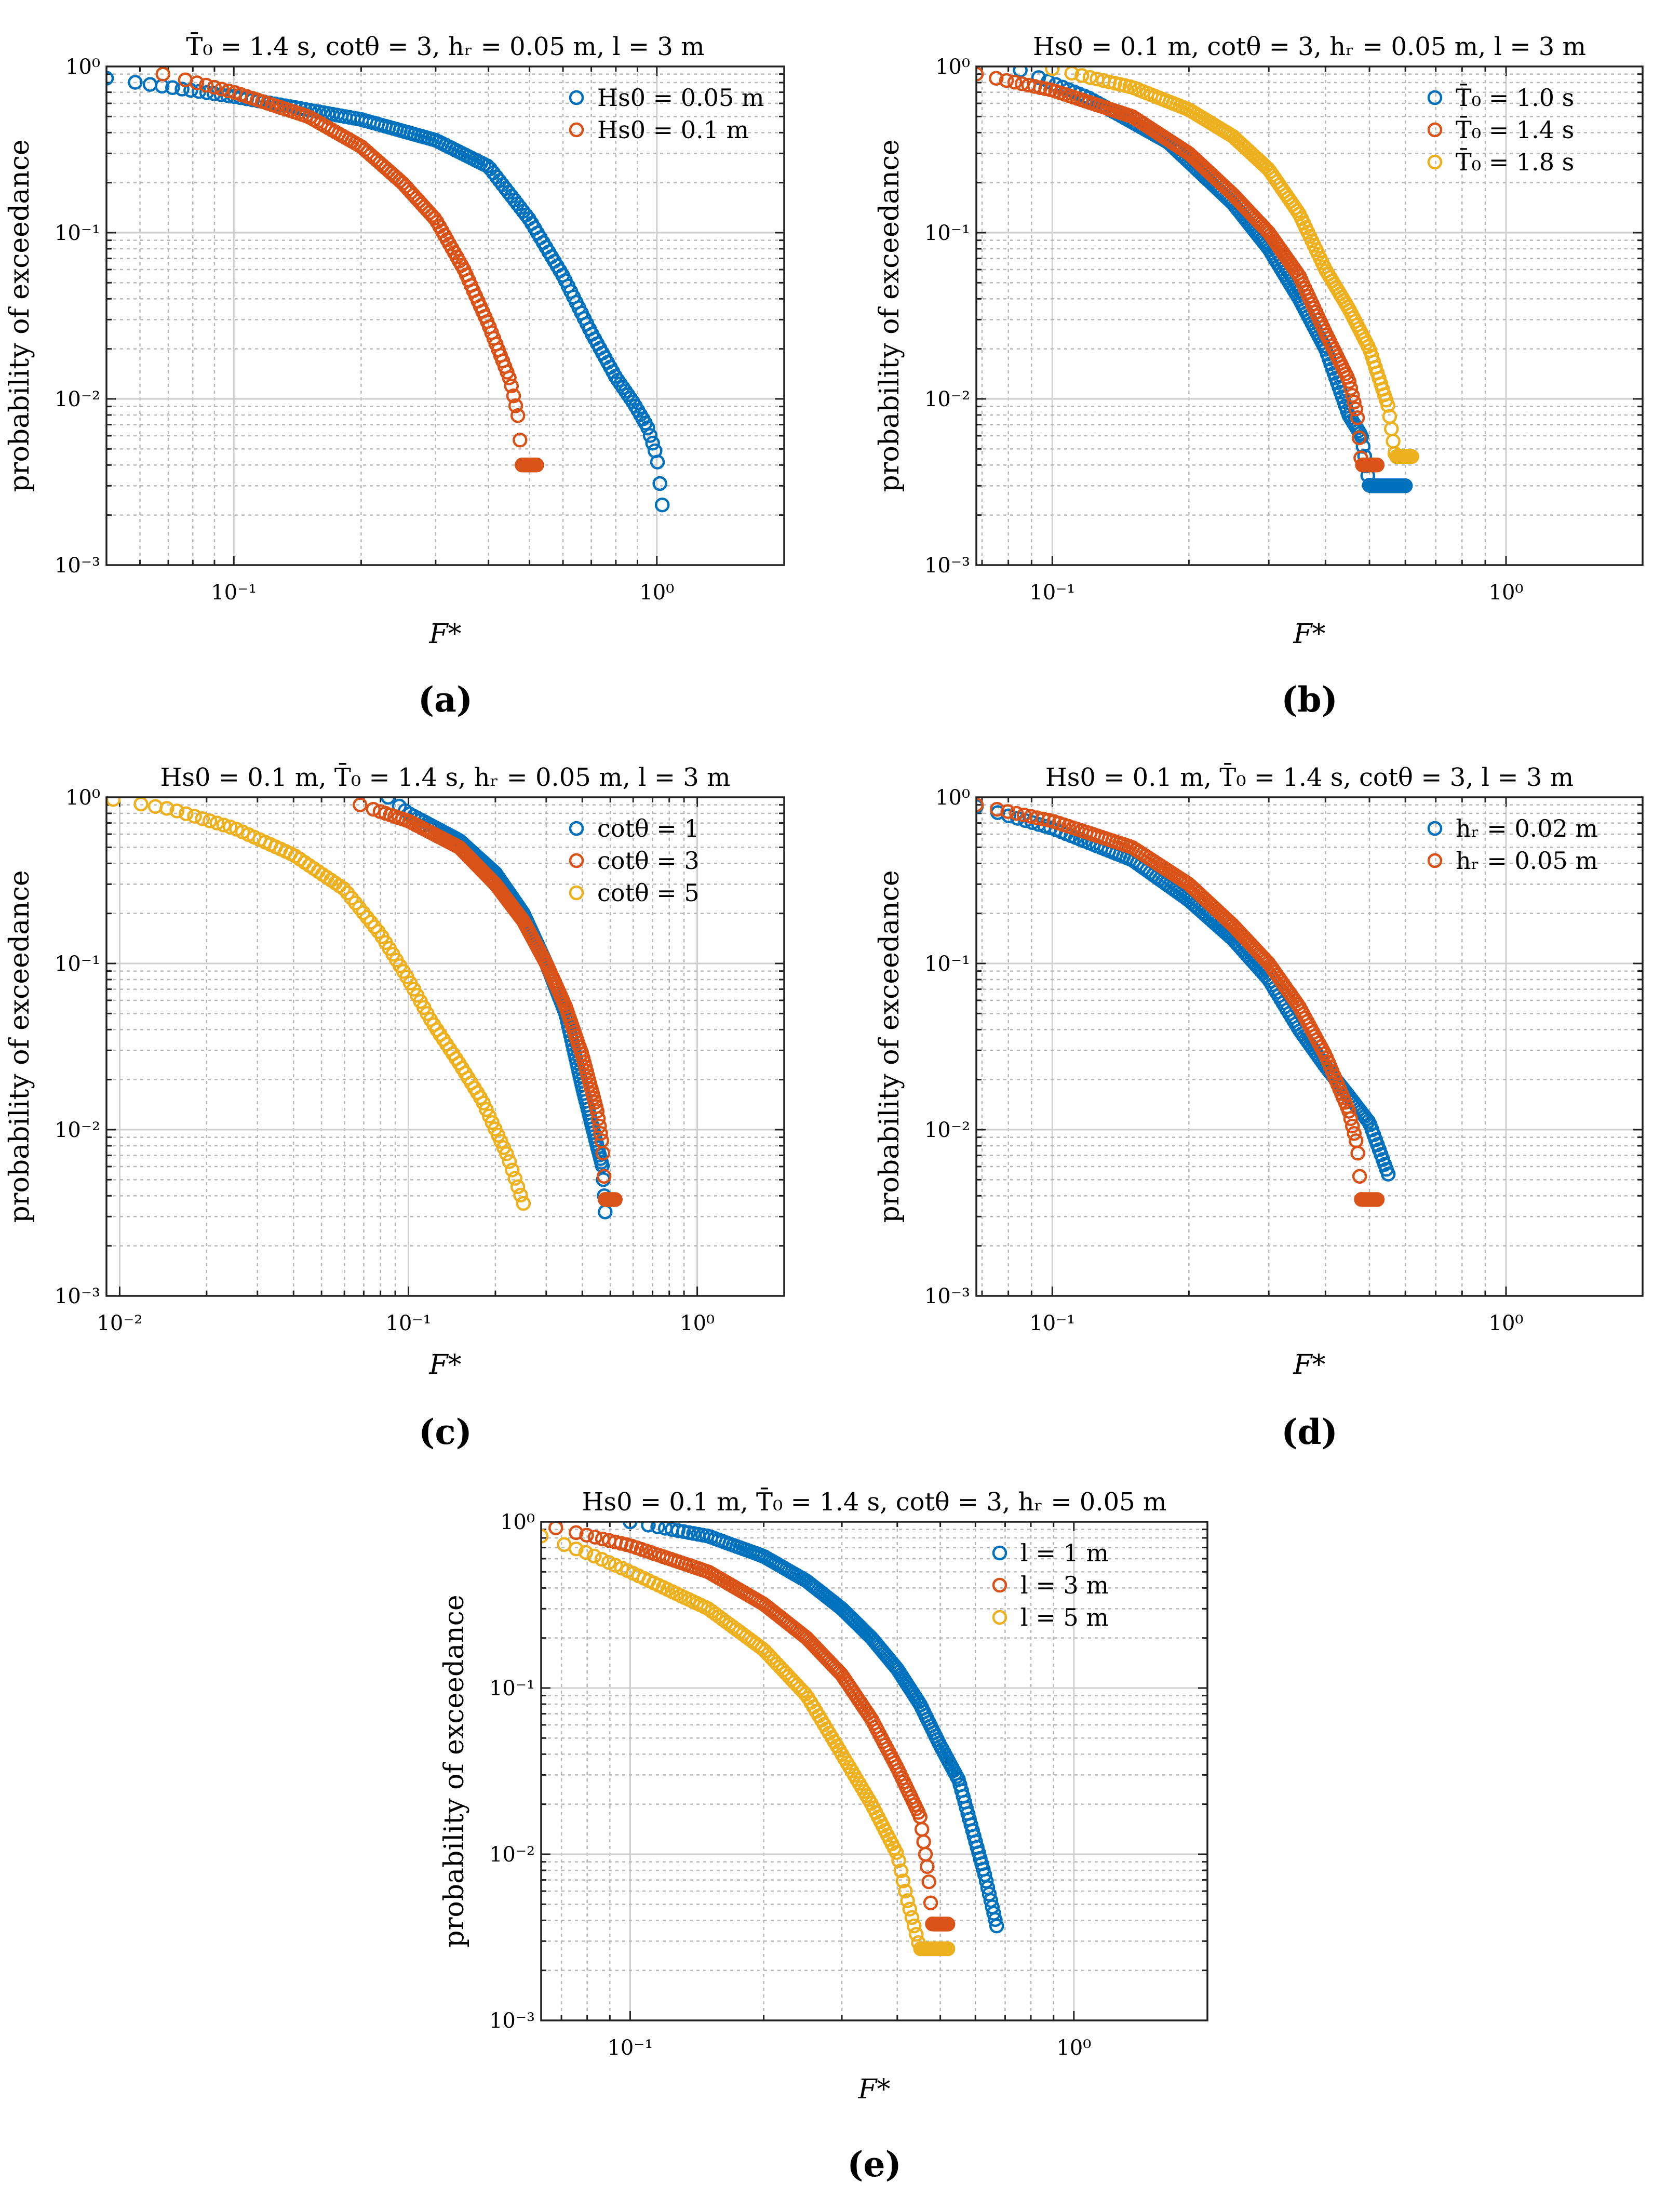 The height and width of the screenshot is (2210, 1680). I want to click on legend-label: cotθ = 1, so click(648, 828).